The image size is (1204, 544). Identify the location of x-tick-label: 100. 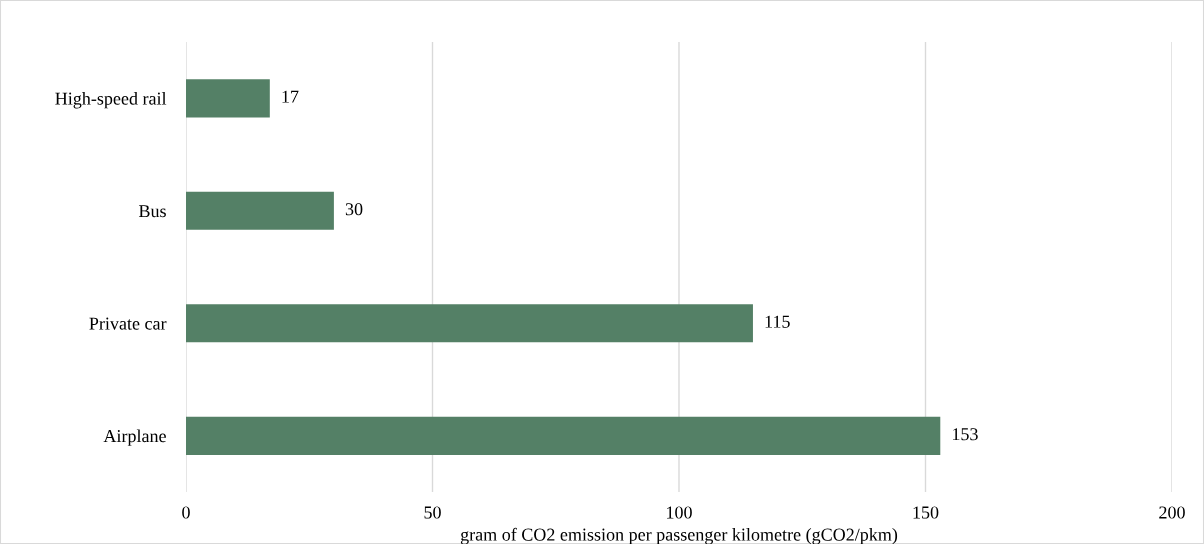
(679, 512).